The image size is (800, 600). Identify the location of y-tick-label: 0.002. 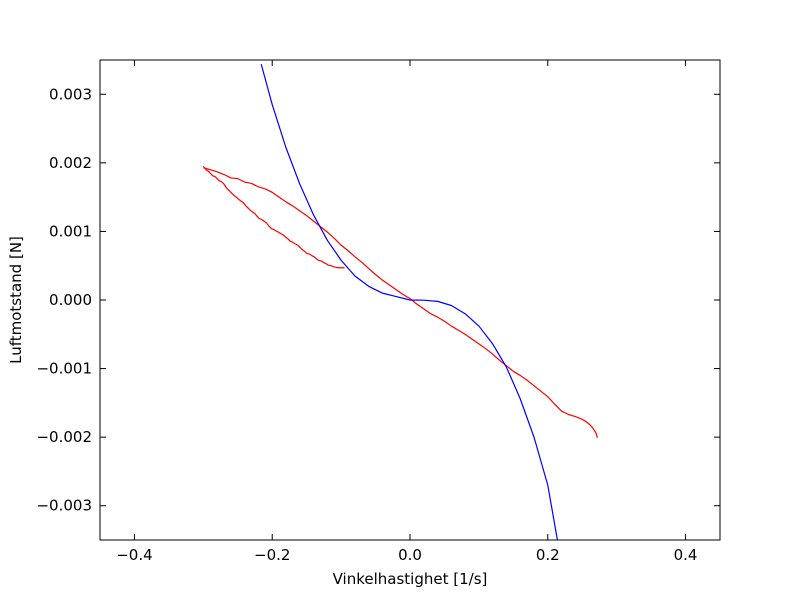
(70, 163).